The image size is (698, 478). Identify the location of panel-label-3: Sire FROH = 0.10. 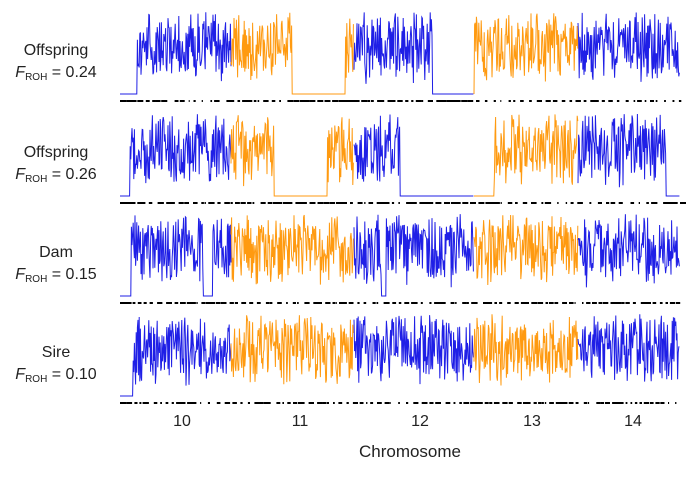
(56, 366).